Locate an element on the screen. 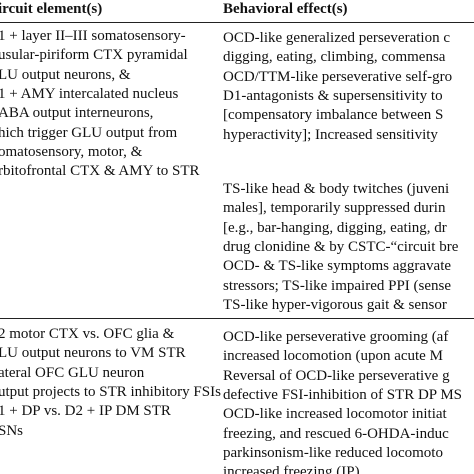 The image size is (474, 474). cell-line: rbitofrontal CTX & AMY to STR is located at coordinates (100, 171).